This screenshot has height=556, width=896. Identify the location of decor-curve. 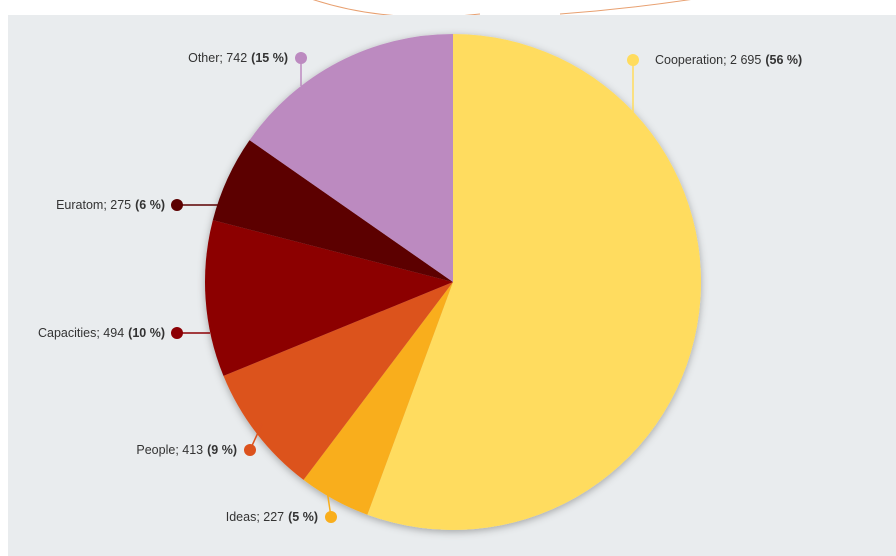
(625, 7).